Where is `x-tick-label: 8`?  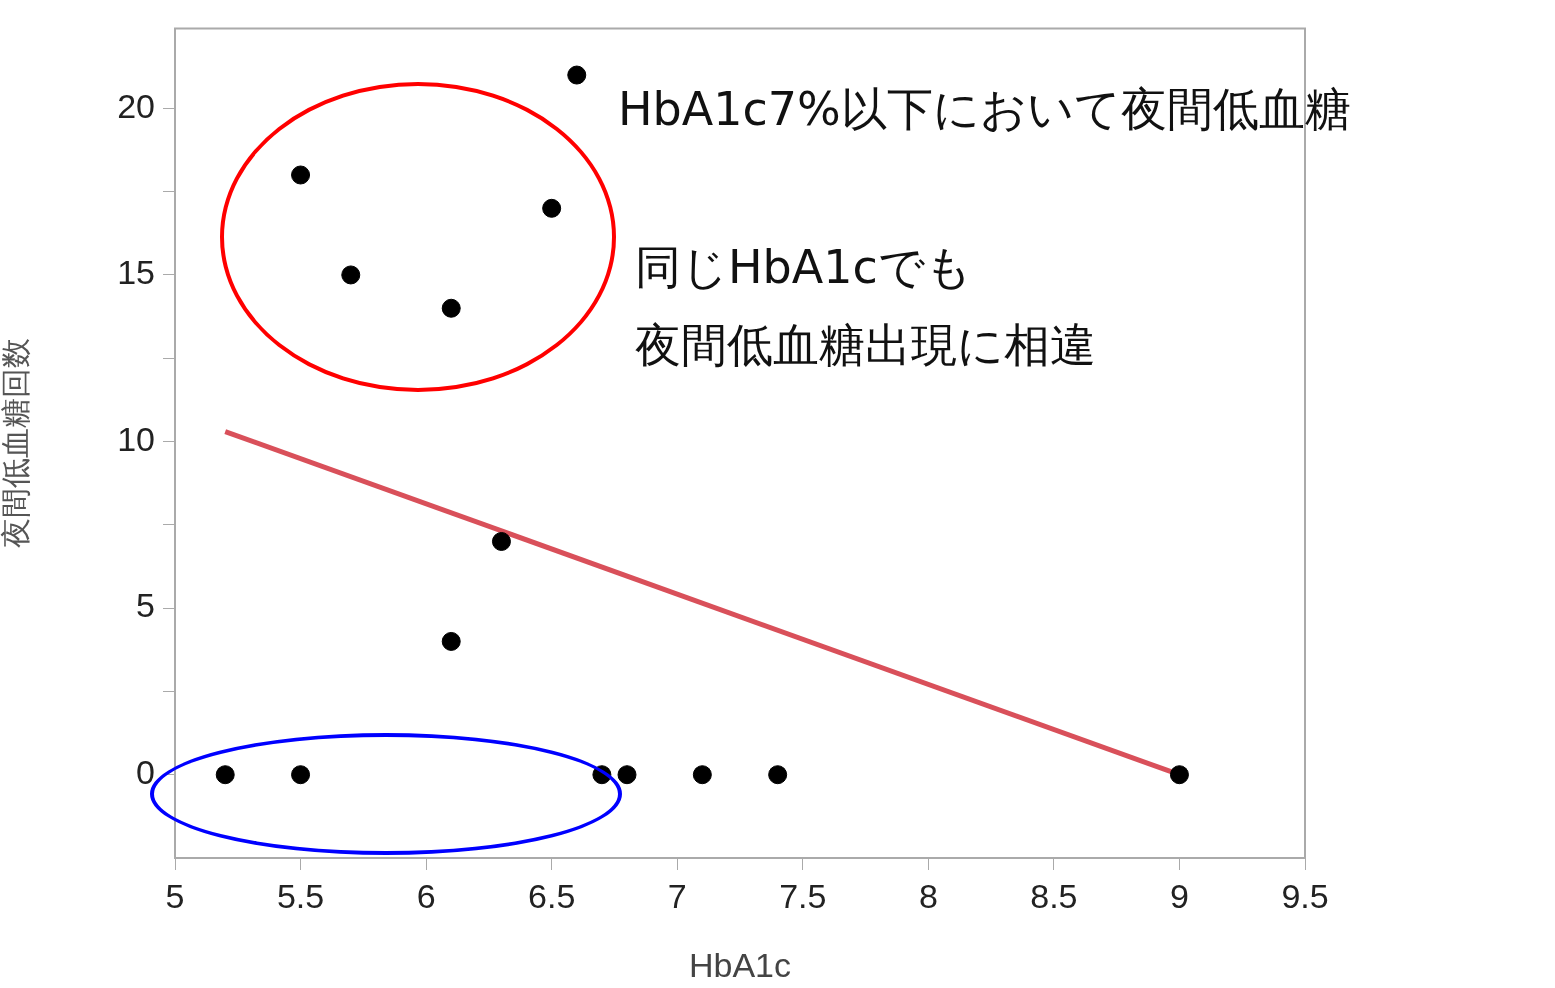 x-tick-label: 8 is located at coordinates (928, 895).